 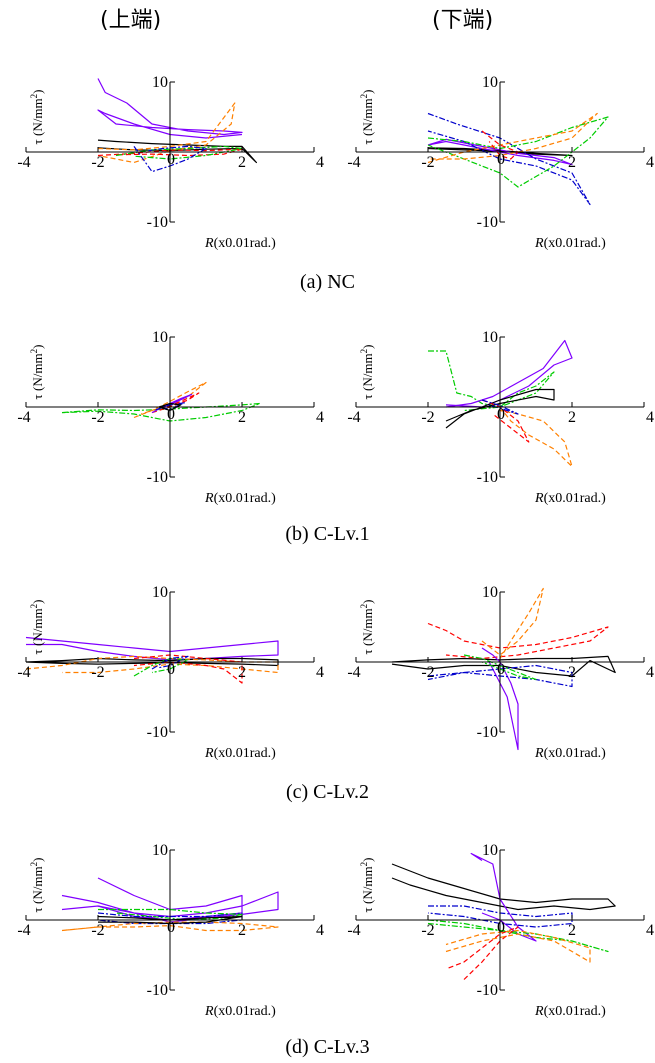 I want to click on caption-a: (a) NC, so click(x=327, y=282).